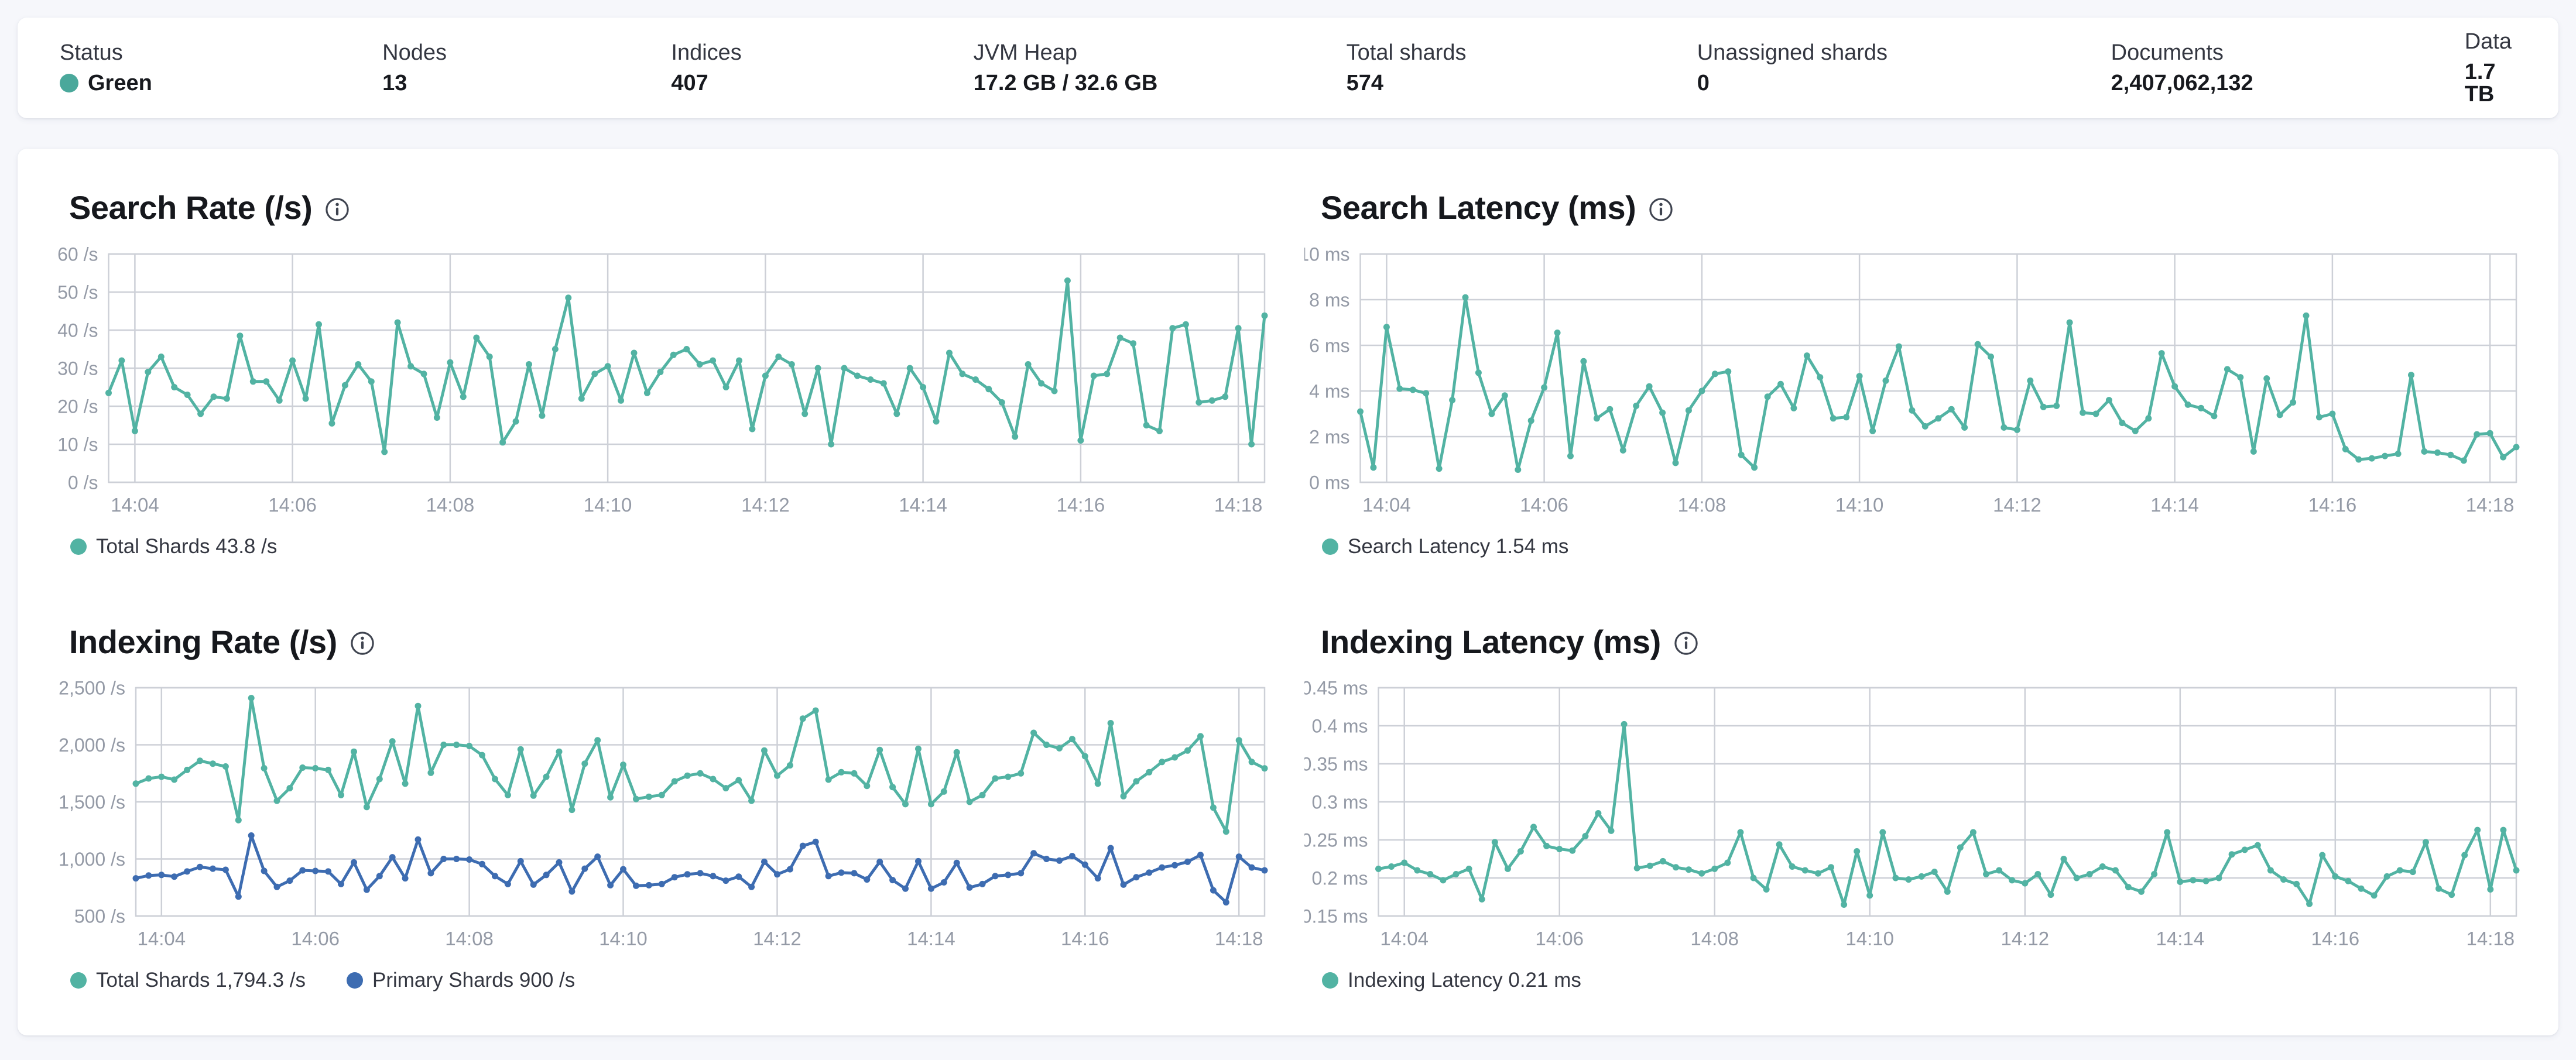 This screenshot has width=2576, height=1060. What do you see at coordinates (77, 330) in the screenshot?
I see `svg-text: 40 /s` at bounding box center [77, 330].